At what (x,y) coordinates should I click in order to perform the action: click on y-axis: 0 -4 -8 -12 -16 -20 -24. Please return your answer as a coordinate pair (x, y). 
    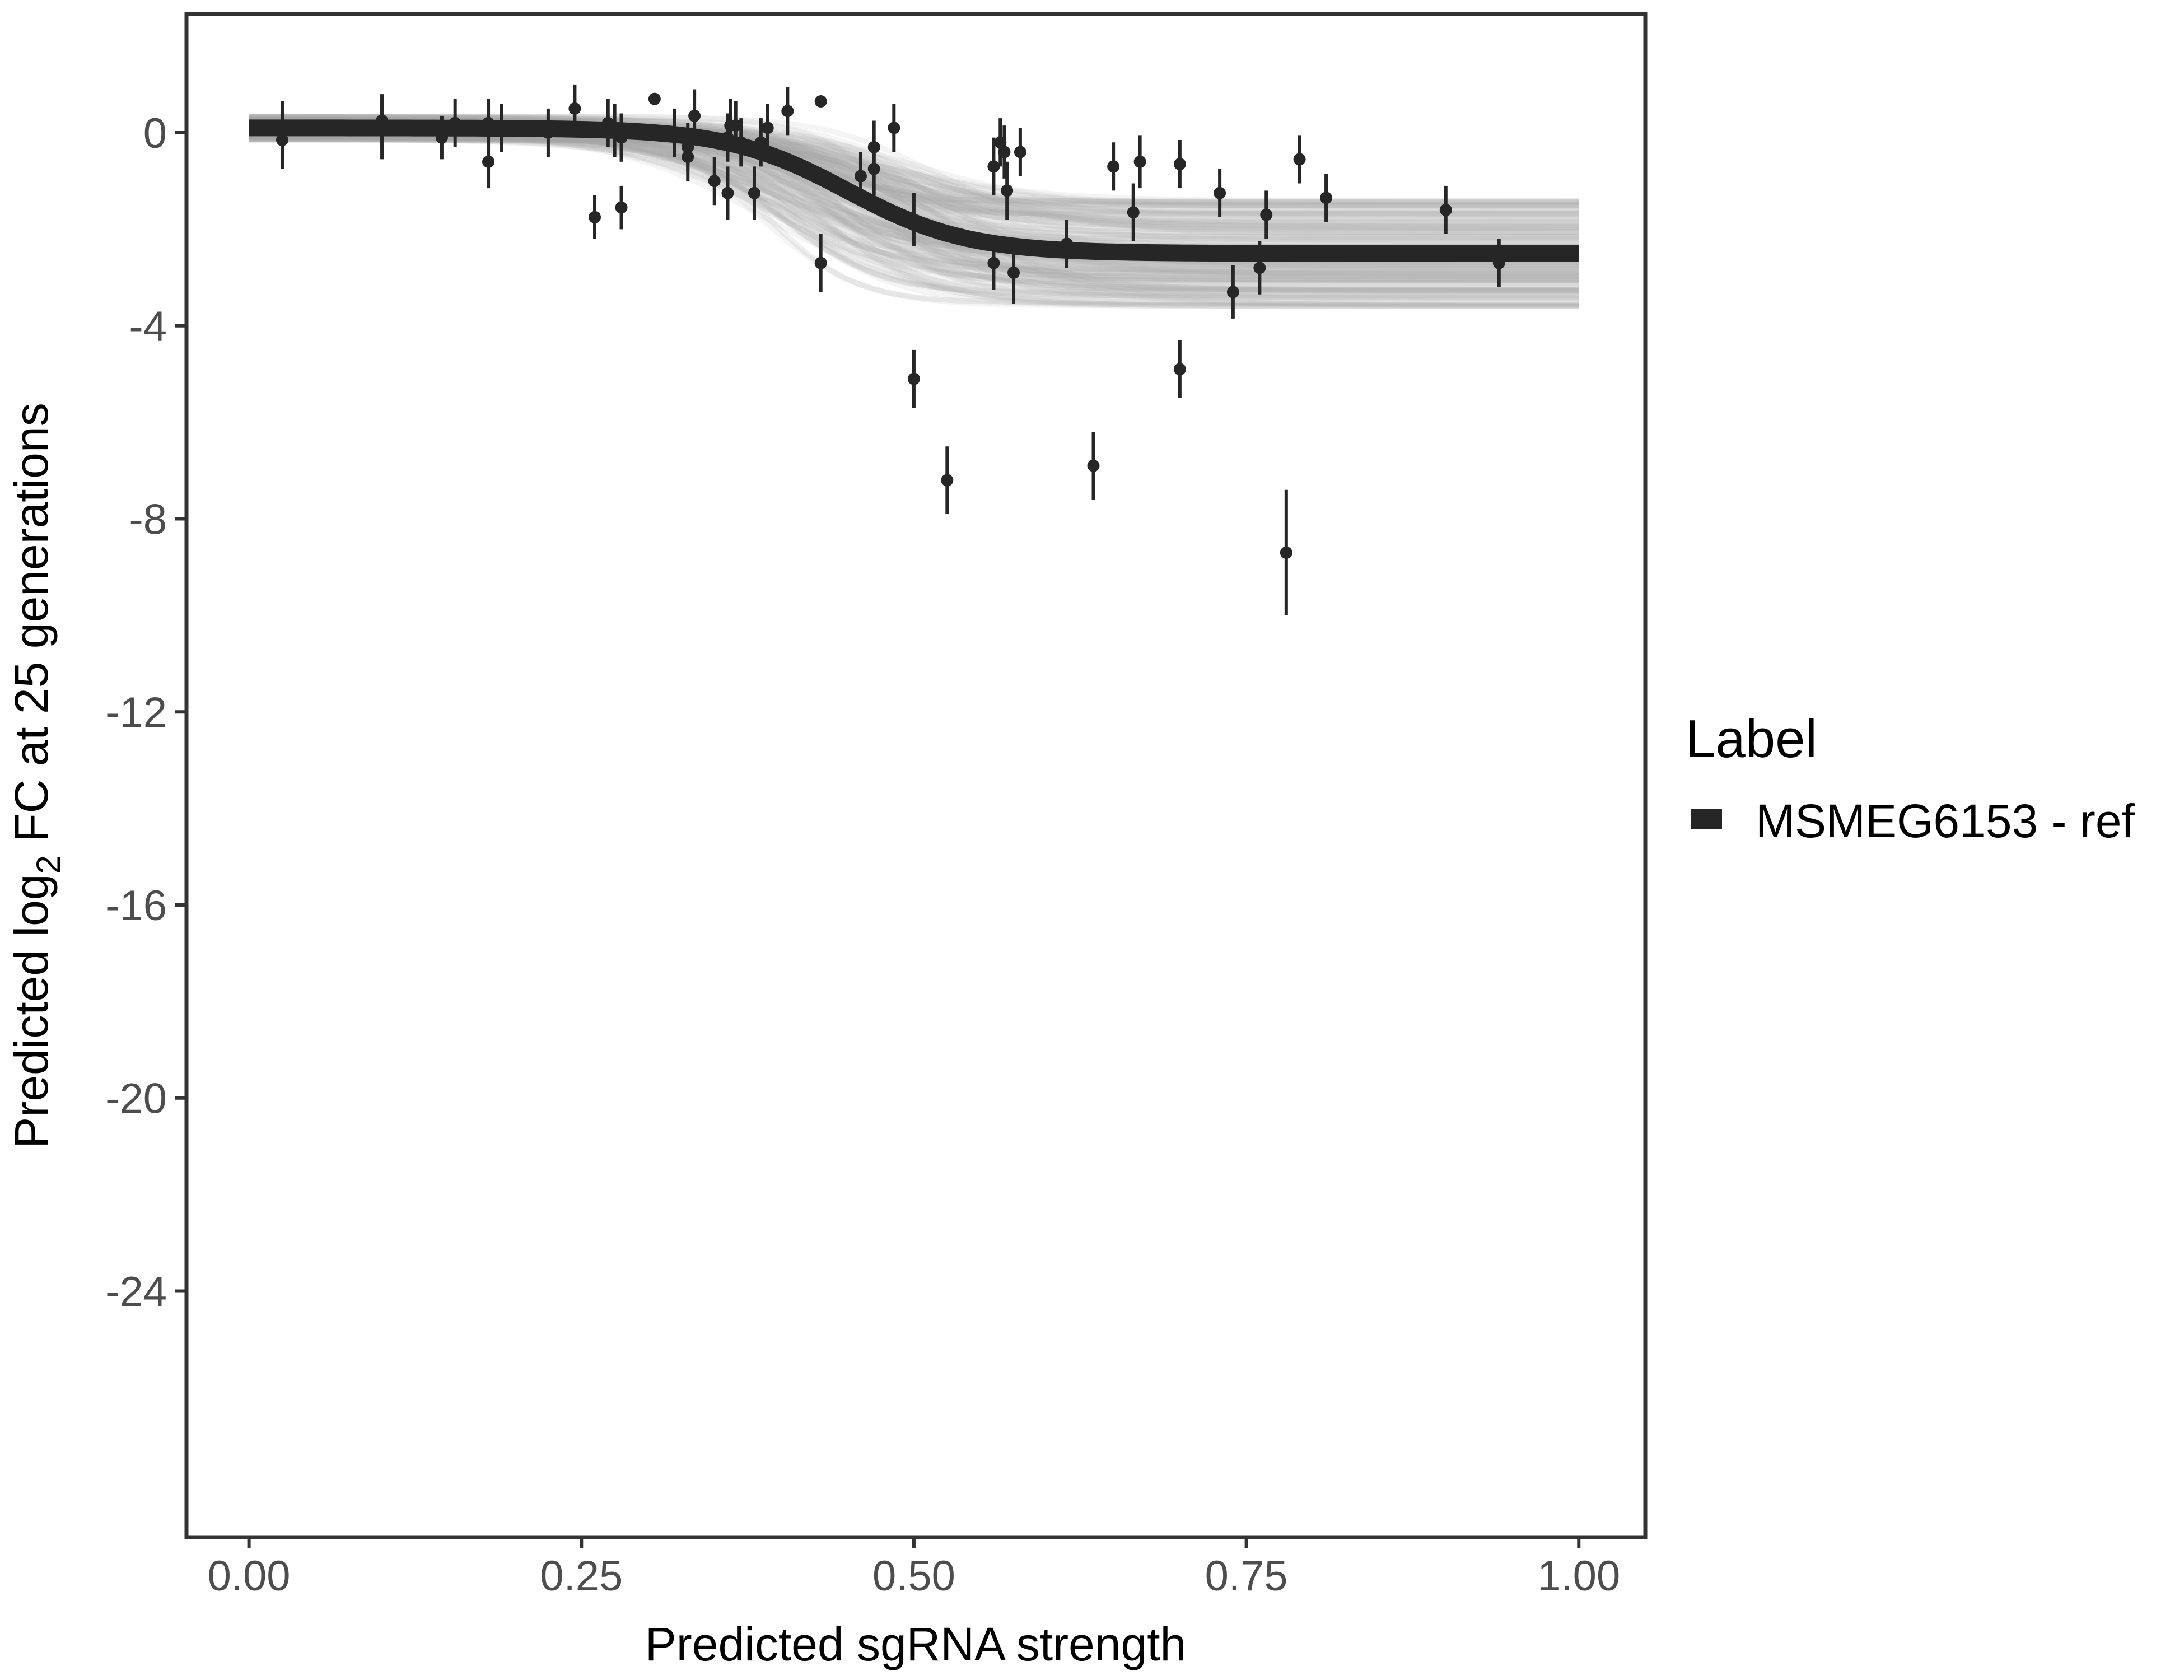
    Looking at the image, I should click on (146, 713).